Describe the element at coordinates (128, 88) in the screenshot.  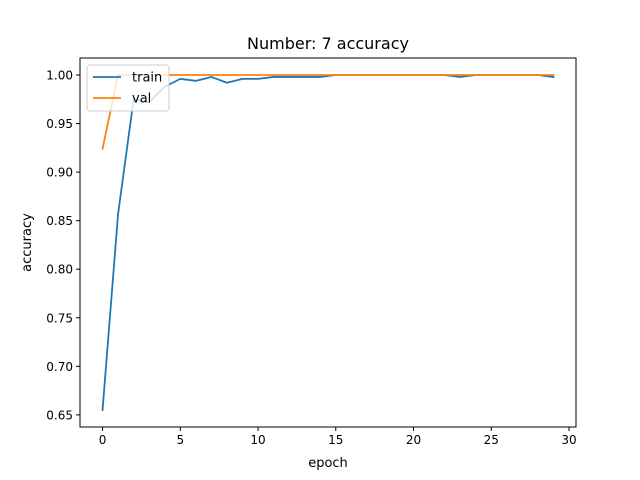
I see `legend: train val` at that location.